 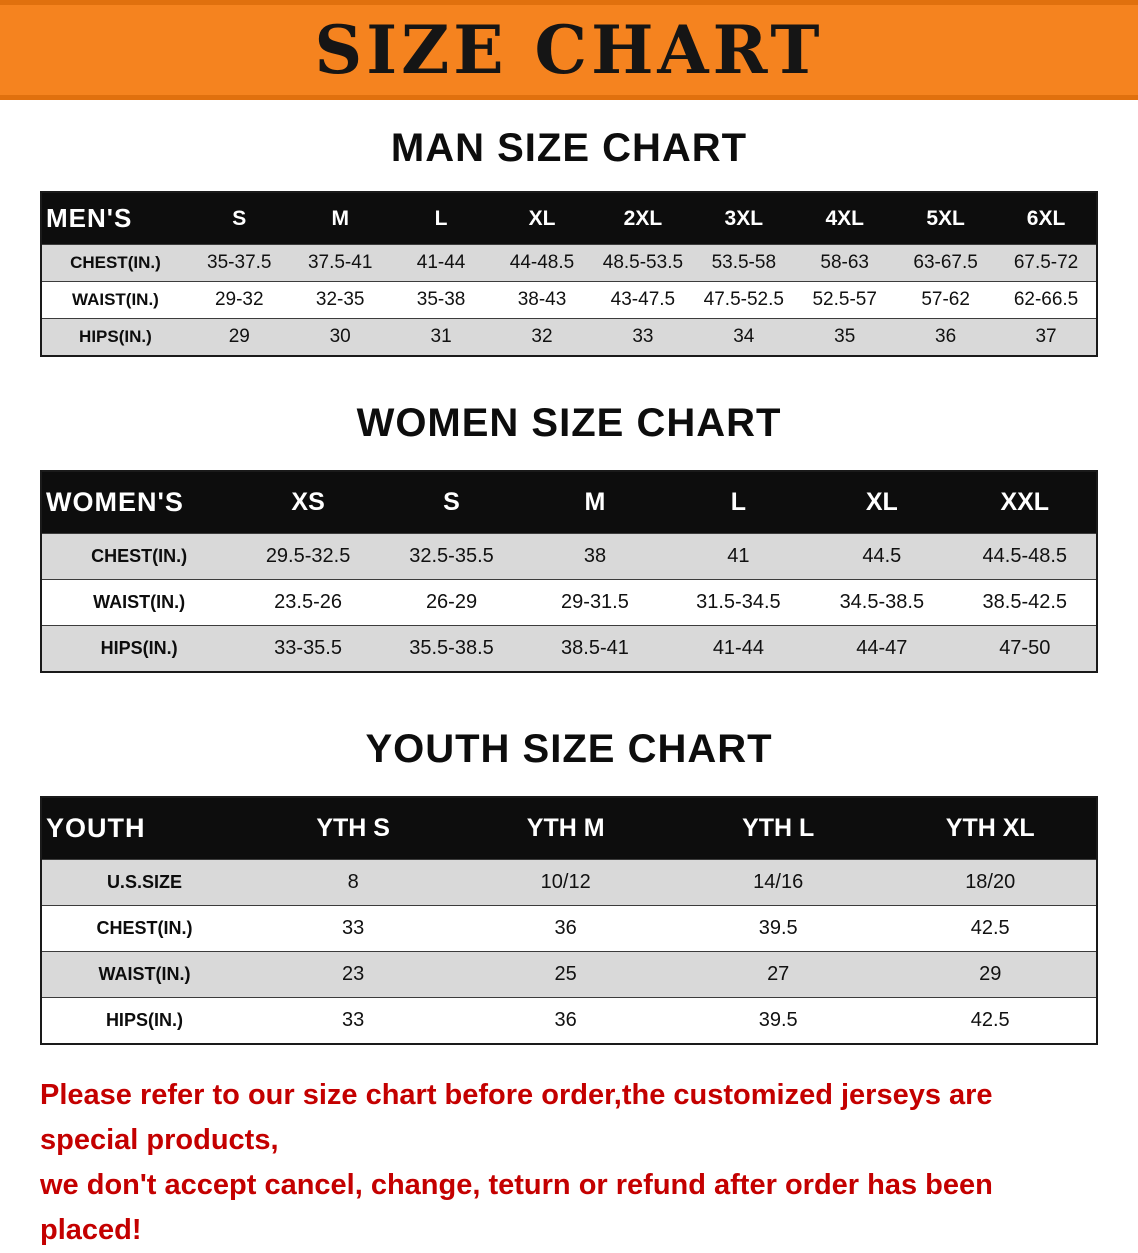 What do you see at coordinates (144, 828) in the screenshot?
I see `table-corner-label: YOUTH` at bounding box center [144, 828].